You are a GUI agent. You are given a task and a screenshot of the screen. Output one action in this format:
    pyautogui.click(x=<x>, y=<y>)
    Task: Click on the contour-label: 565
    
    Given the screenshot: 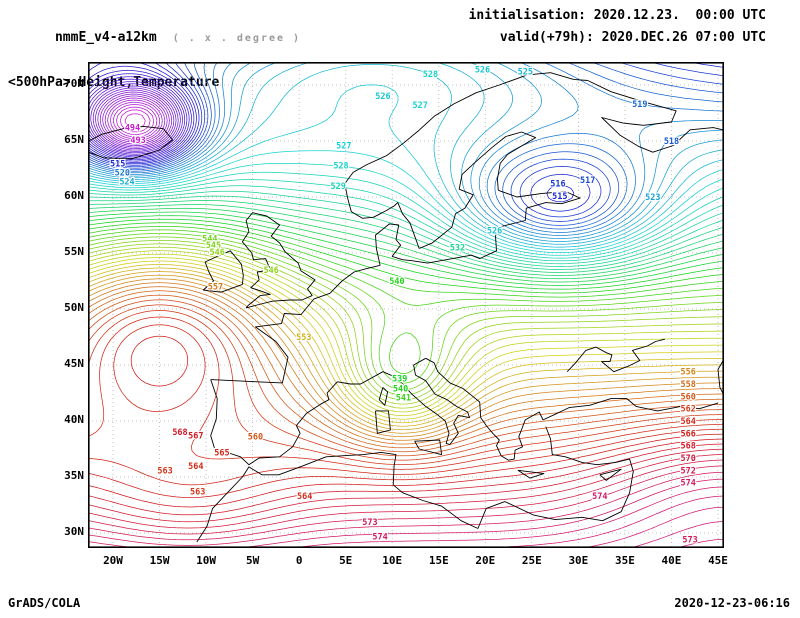 What is the action you would take?
    pyautogui.click(x=221, y=453)
    